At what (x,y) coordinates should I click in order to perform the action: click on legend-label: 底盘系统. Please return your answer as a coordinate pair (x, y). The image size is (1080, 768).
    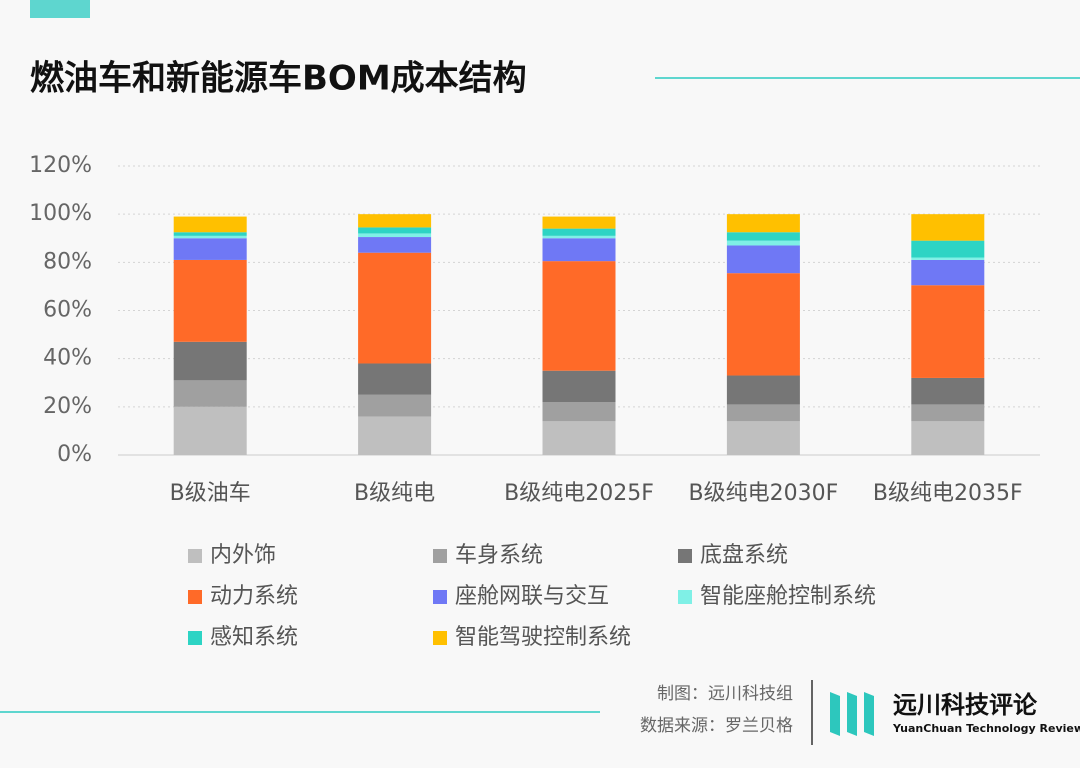
    Looking at the image, I should click on (744, 555).